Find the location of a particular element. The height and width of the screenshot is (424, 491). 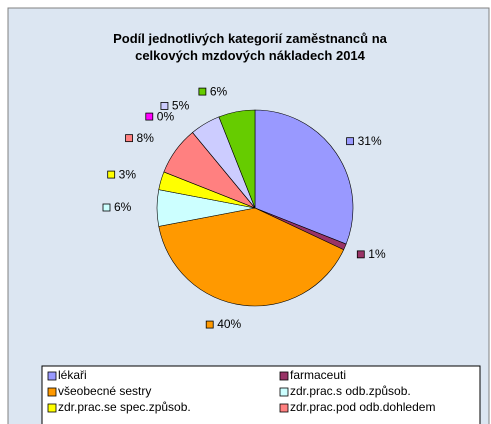

data-label: 31% is located at coordinates (370, 141).